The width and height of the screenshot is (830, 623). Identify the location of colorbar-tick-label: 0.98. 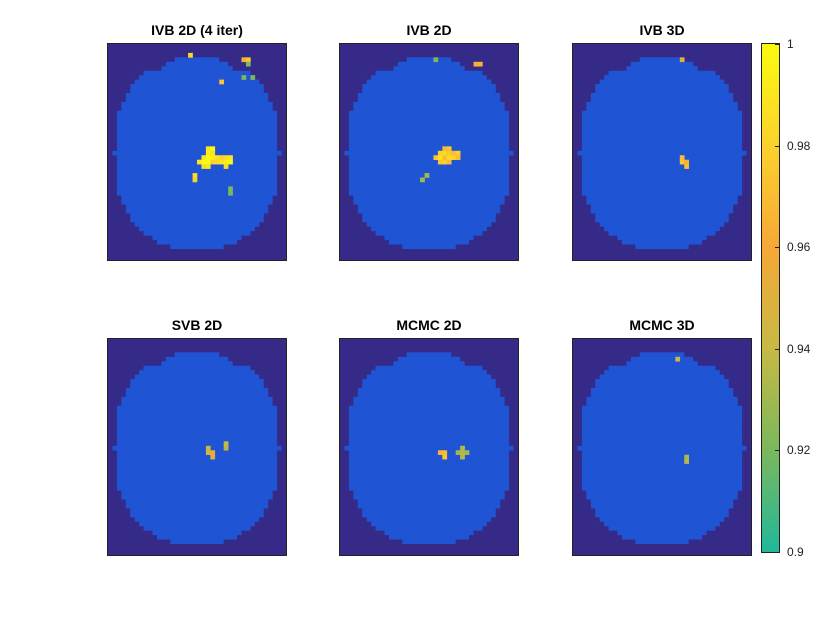
(799, 145).